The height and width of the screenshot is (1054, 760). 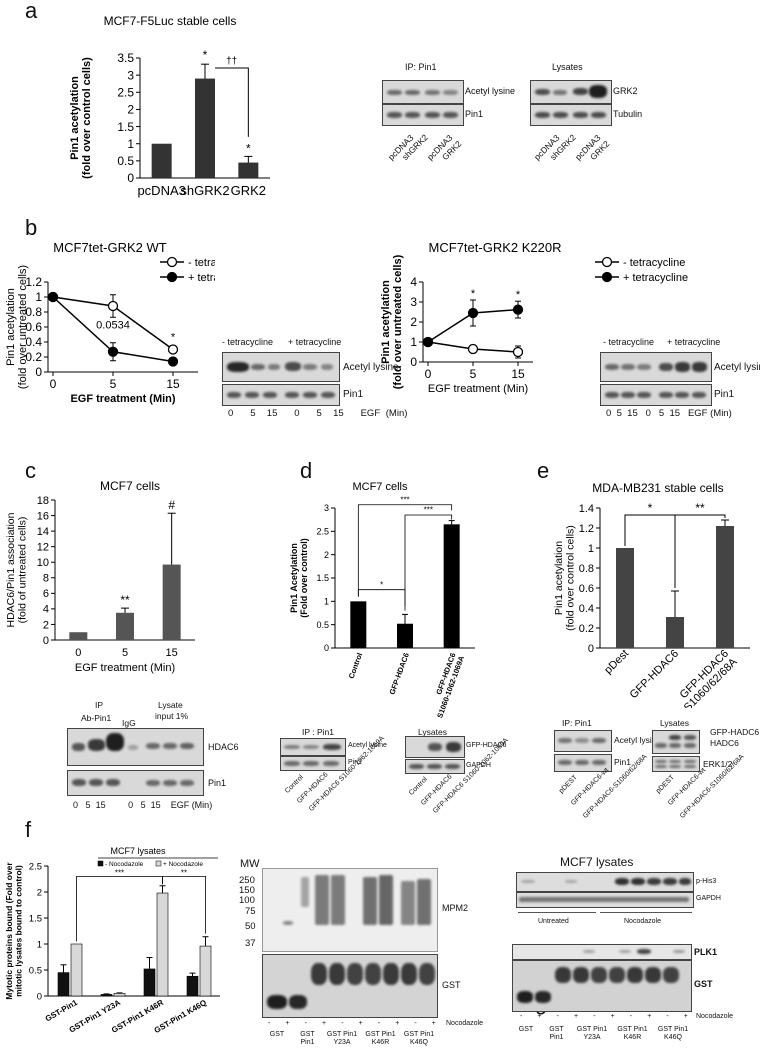 What do you see at coordinates (571, 115) in the screenshot?
I see `a-lys-blot-tubulin` at bounding box center [571, 115].